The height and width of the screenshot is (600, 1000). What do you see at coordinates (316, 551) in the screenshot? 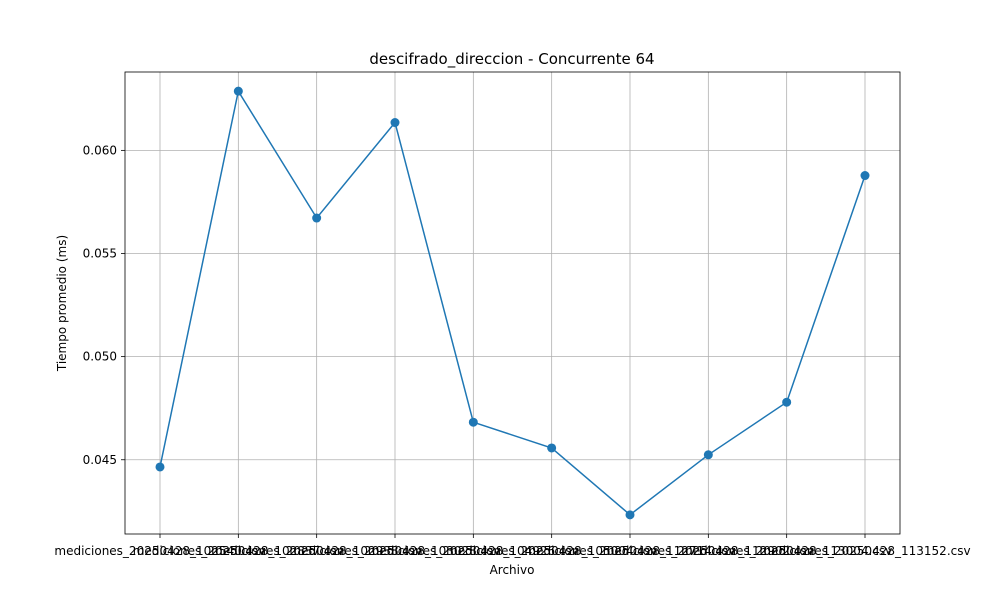
I see `x-tick-label: mediciones_20250428_102938.csv` at bounding box center [316, 551].